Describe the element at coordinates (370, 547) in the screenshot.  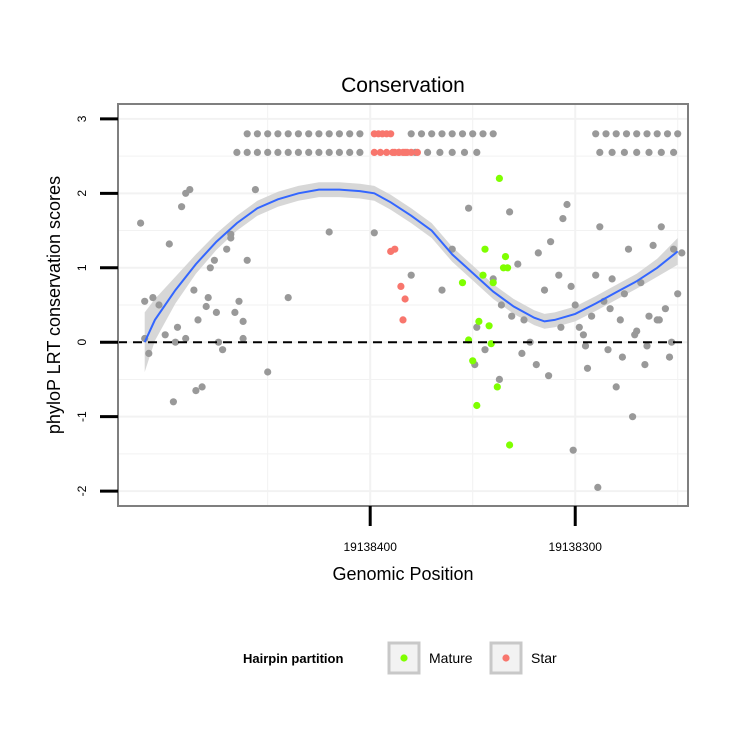
I see `x-tick-label-0: 19138400` at that location.